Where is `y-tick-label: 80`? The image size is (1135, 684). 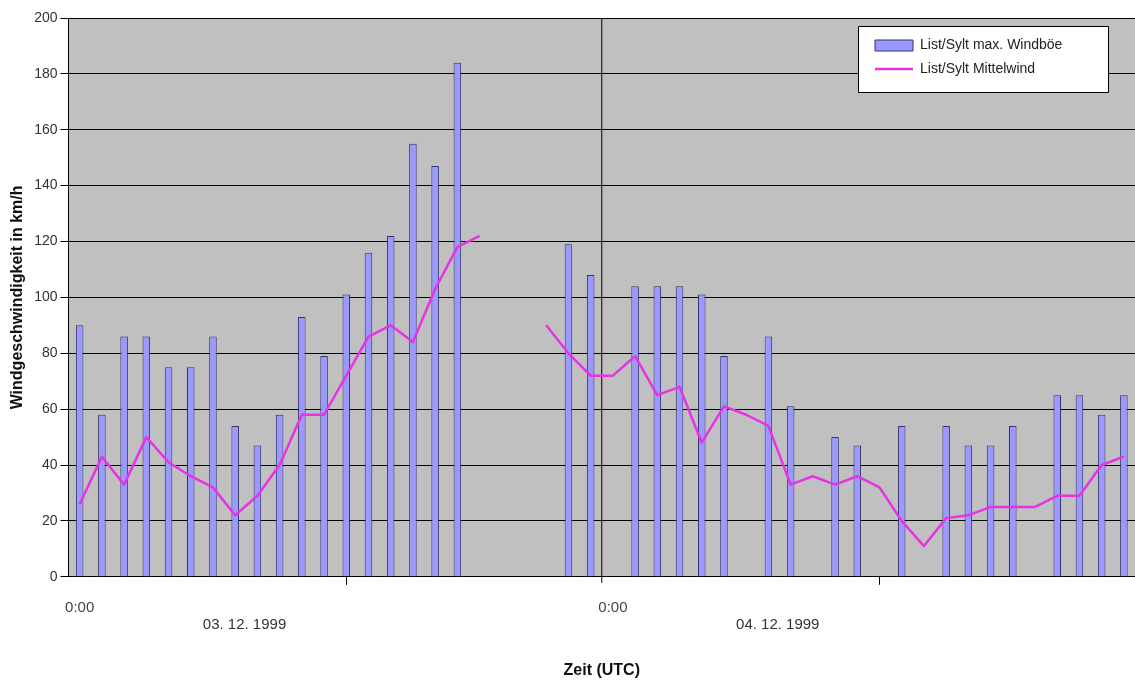
y-tick-label: 80 is located at coordinates (49, 352).